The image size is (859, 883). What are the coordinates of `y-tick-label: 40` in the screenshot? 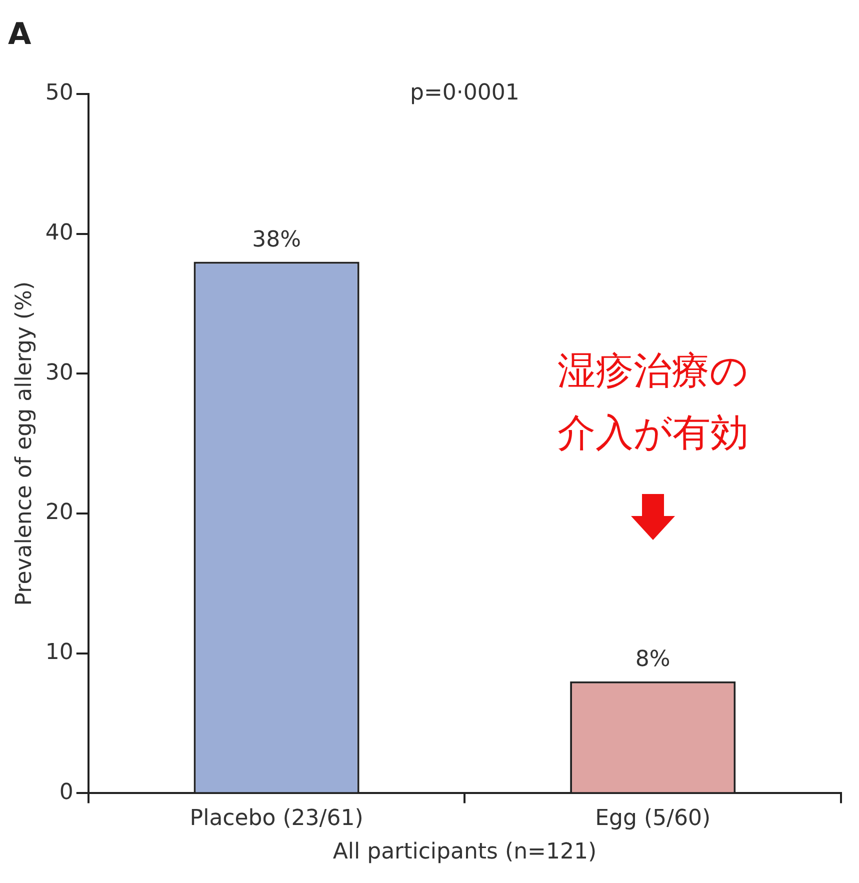 It's located at (59, 233).